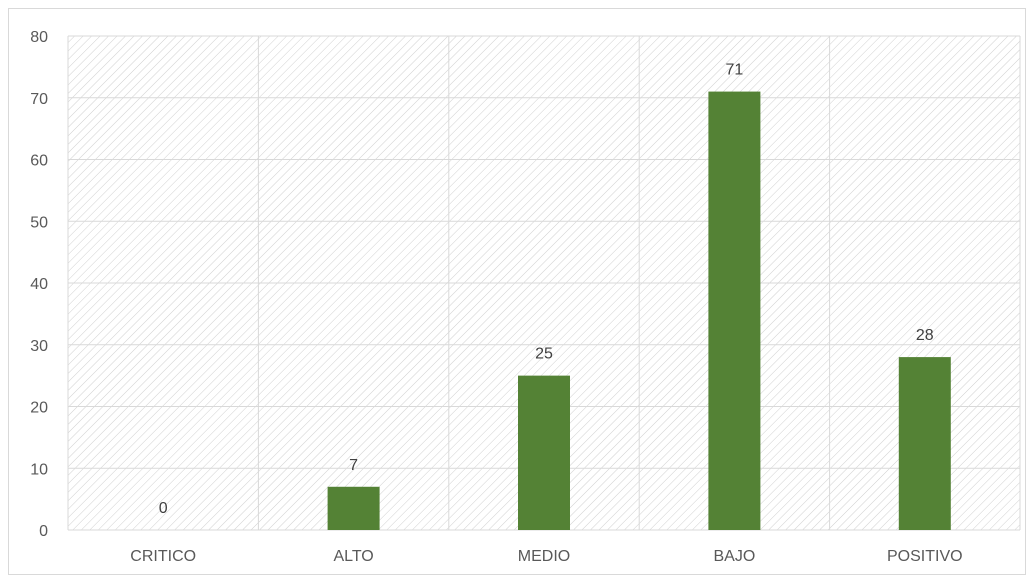  I want to click on data-label: 25, so click(544, 354).